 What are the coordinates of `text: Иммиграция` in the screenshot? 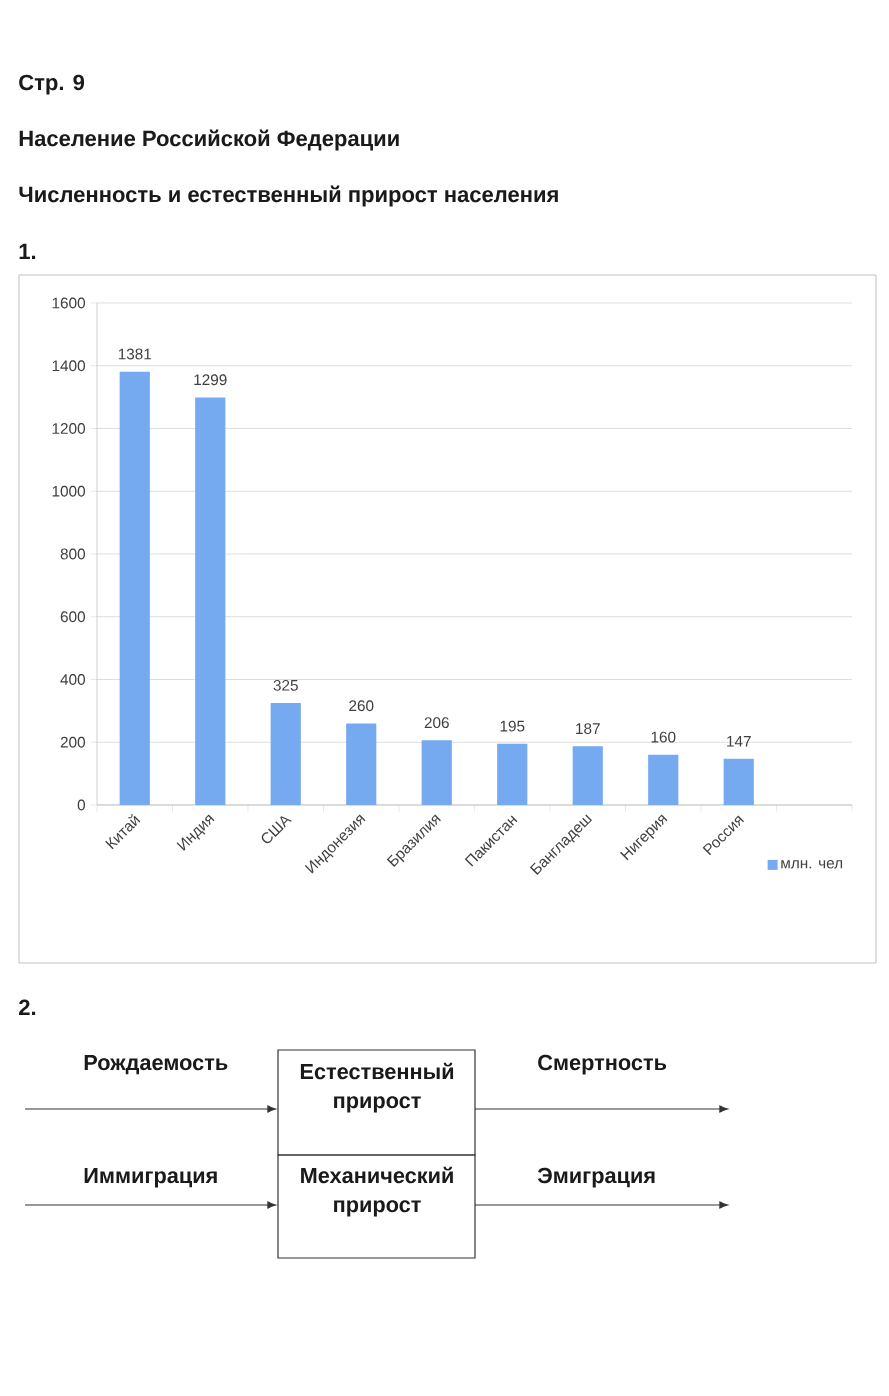 It's located at (150, 1178).